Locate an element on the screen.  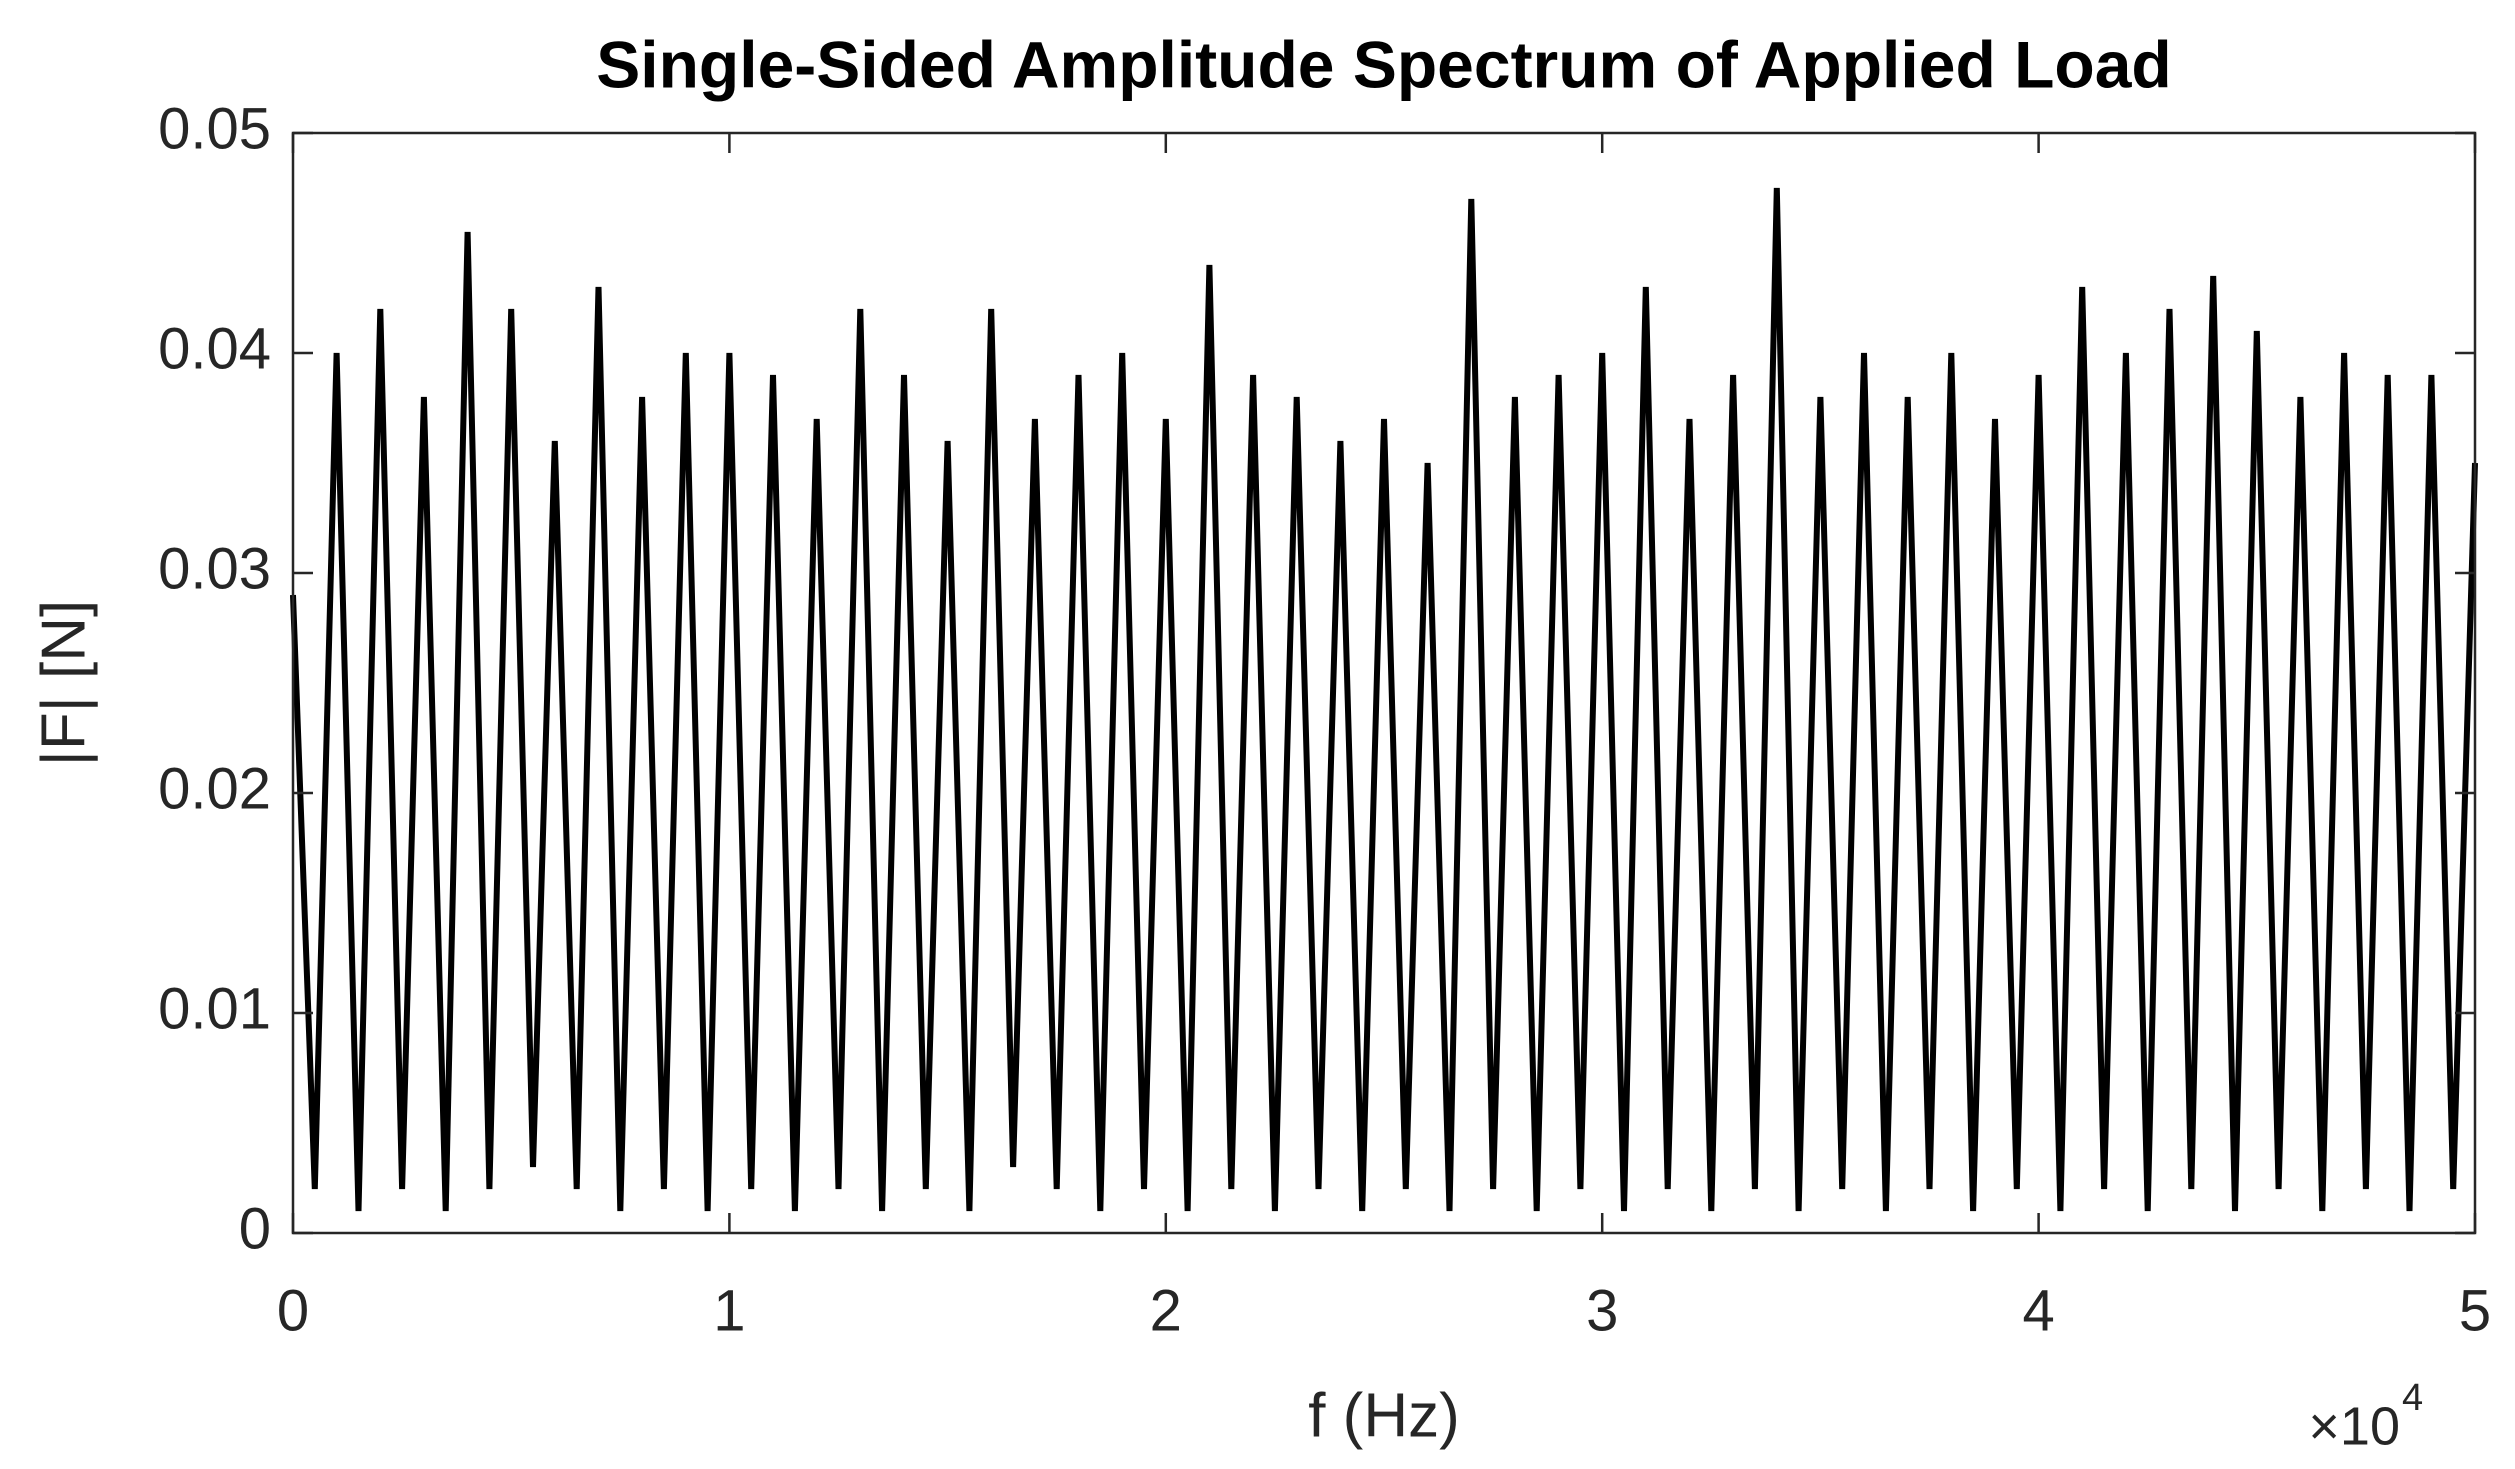
y-tick-label: 0.03 is located at coordinates (214, 568).